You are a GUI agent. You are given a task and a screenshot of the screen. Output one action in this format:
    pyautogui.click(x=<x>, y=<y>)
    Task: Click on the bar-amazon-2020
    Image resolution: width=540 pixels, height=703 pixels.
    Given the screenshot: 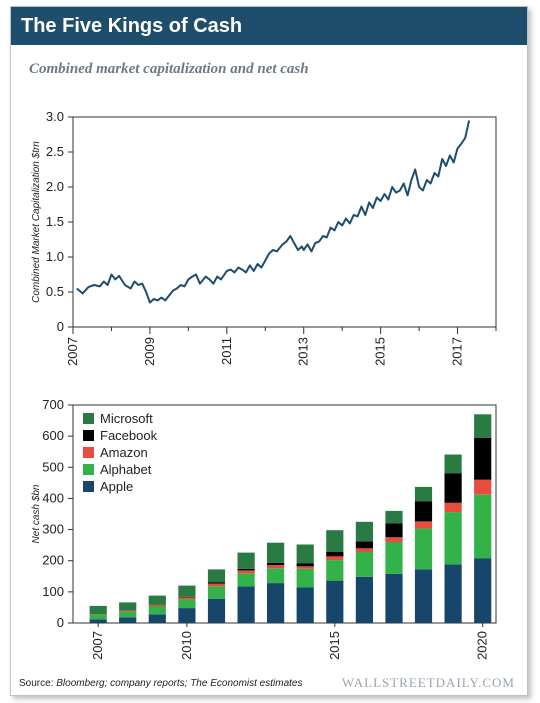 What is the action you would take?
    pyautogui.click(x=483, y=487)
    